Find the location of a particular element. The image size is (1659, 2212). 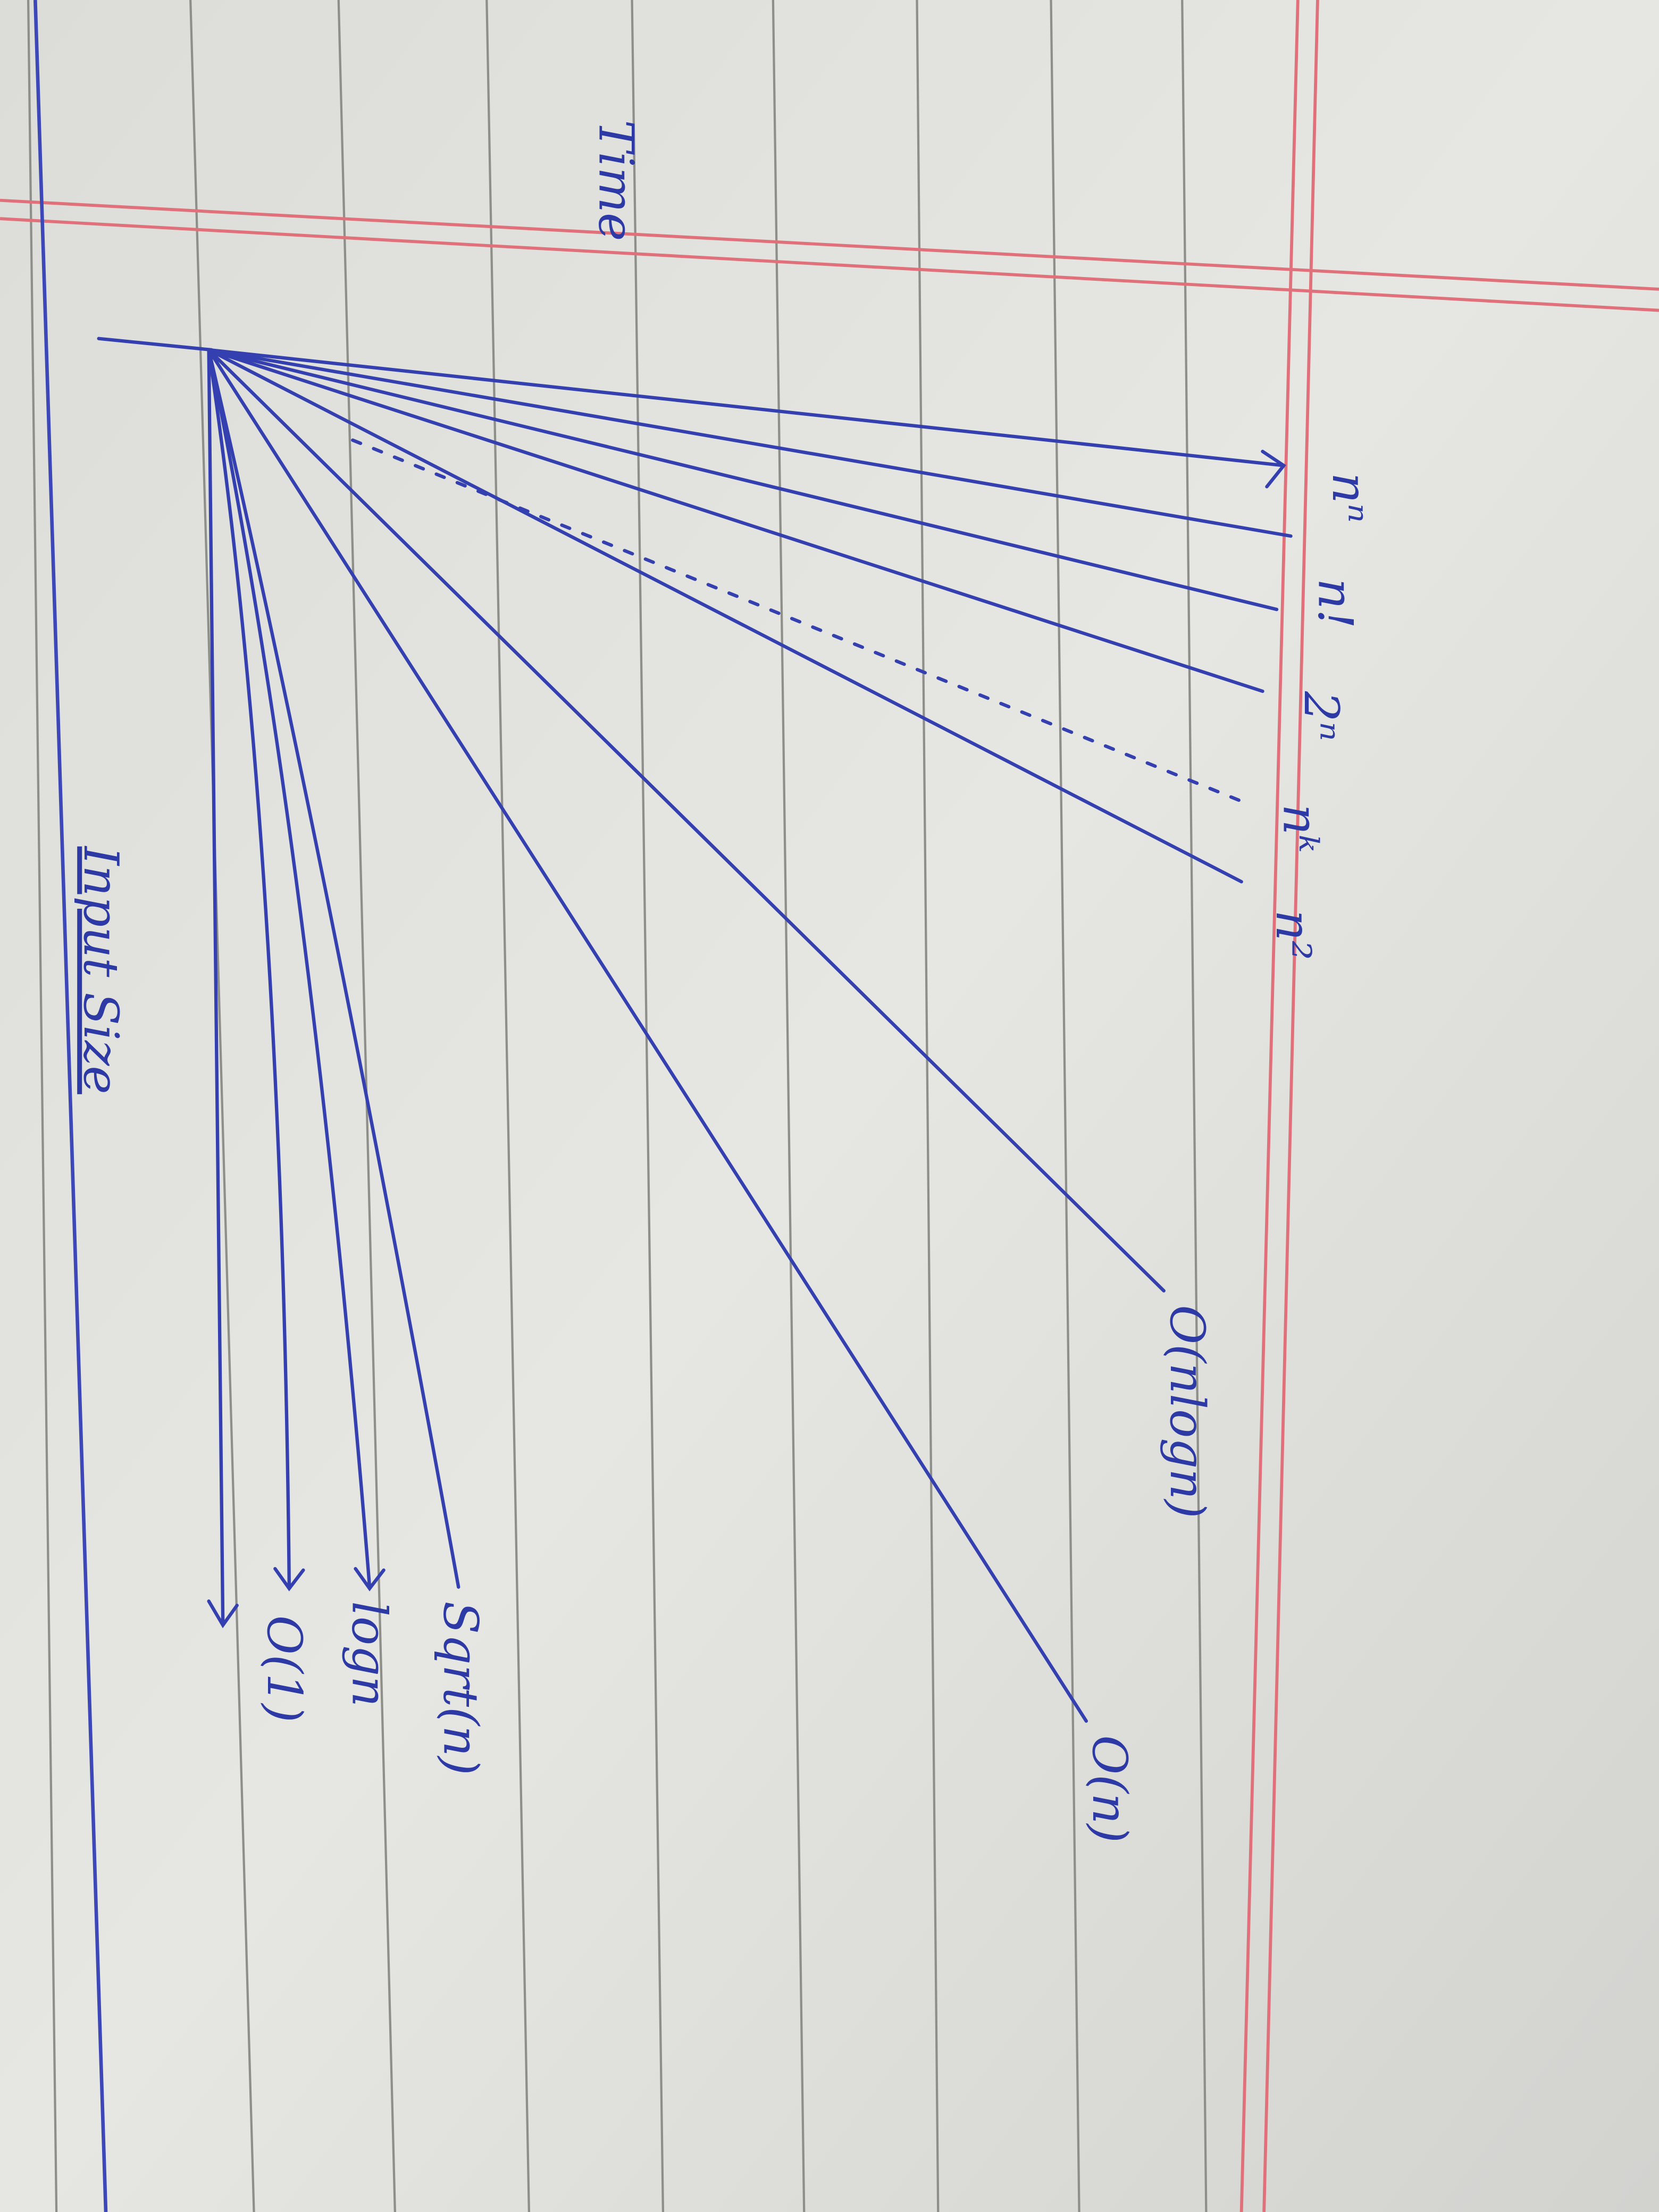

curve-label: logn is located at coordinates (369, 1654).